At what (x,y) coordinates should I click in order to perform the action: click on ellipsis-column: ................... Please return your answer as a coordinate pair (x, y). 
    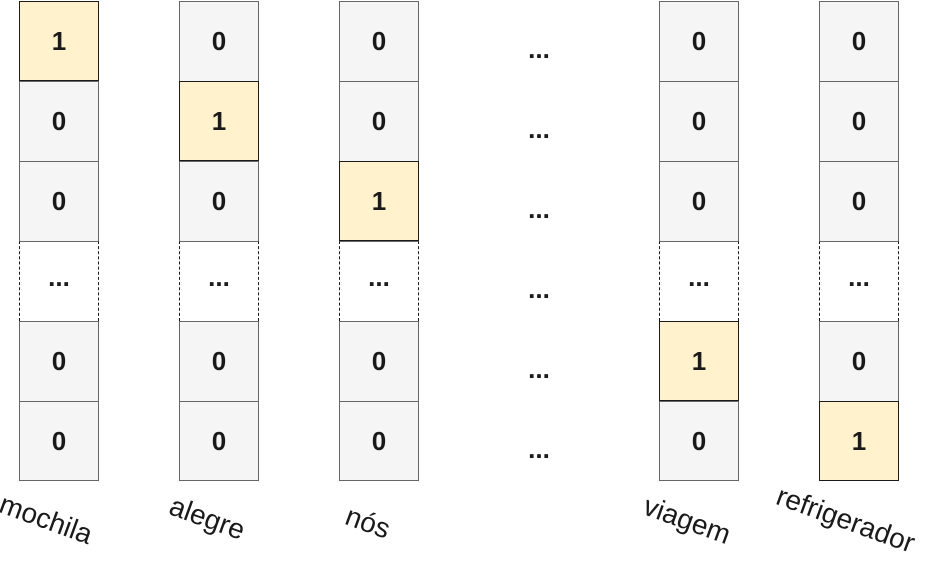
    Looking at the image, I should click on (539, 241).